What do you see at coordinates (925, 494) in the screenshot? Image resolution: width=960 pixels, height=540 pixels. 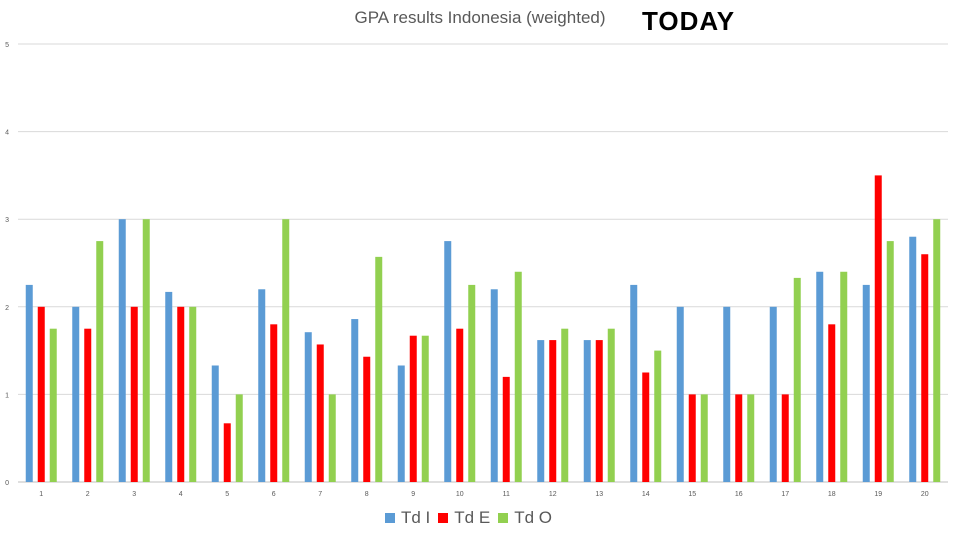 I see `x-tick-label-20: 20` at bounding box center [925, 494].